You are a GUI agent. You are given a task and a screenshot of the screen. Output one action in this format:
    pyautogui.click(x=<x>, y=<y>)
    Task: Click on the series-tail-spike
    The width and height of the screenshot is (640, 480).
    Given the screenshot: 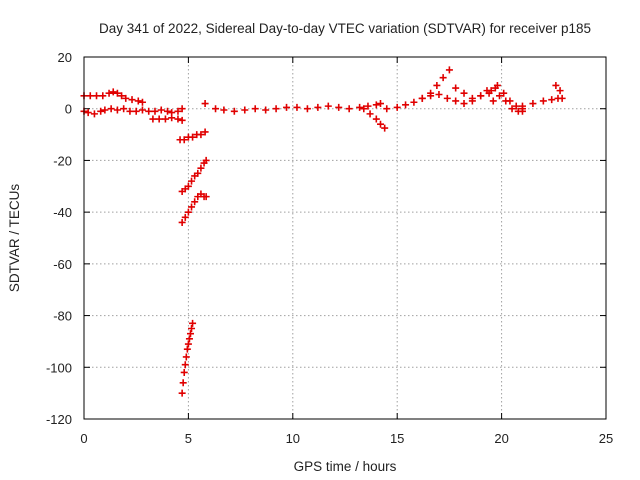 What is the action you would take?
    pyautogui.click(x=558, y=88)
    